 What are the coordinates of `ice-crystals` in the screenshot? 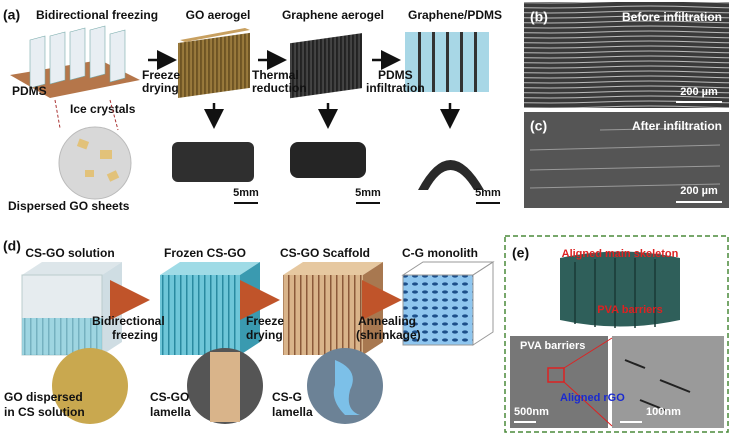 It's located at (77, 57).